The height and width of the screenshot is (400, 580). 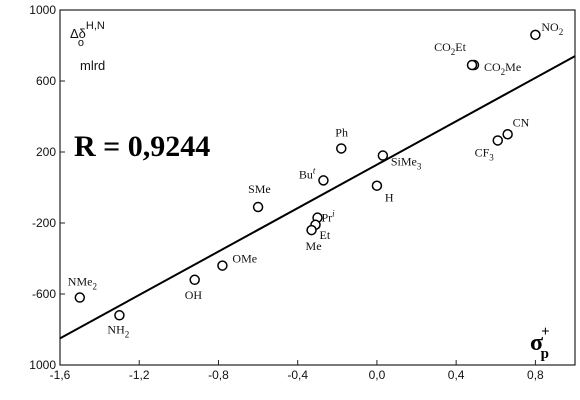 I want to click on point-label: NH2, so click(x=118, y=330).